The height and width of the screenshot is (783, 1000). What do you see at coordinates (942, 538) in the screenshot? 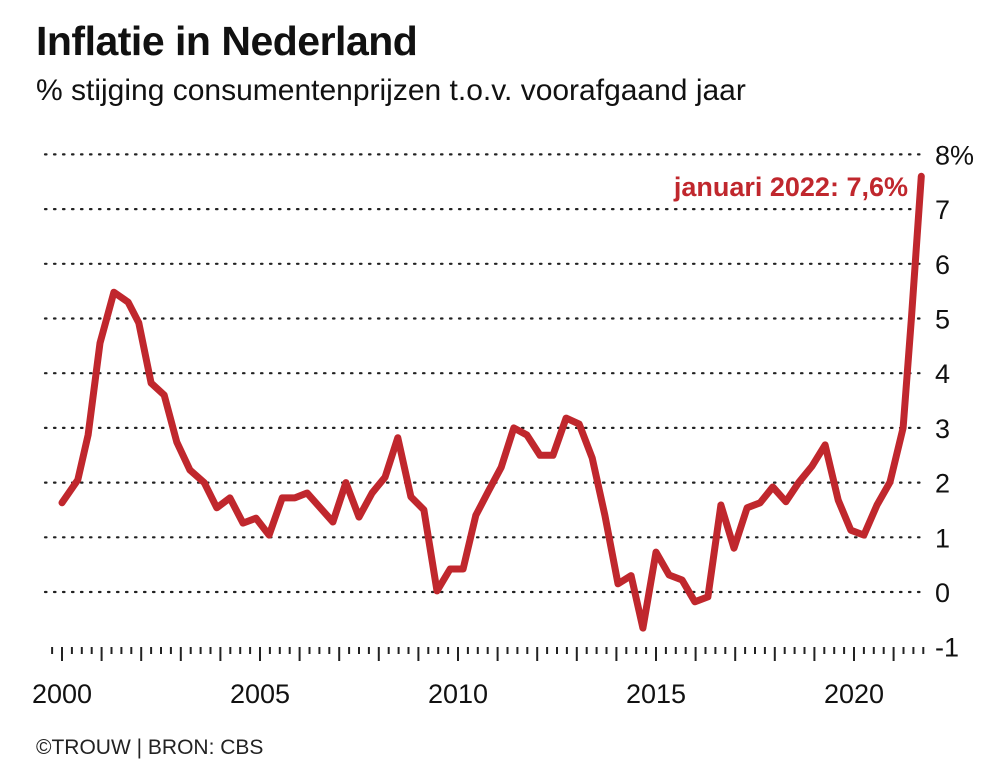
I see `y-tick-label: 1` at bounding box center [942, 538].